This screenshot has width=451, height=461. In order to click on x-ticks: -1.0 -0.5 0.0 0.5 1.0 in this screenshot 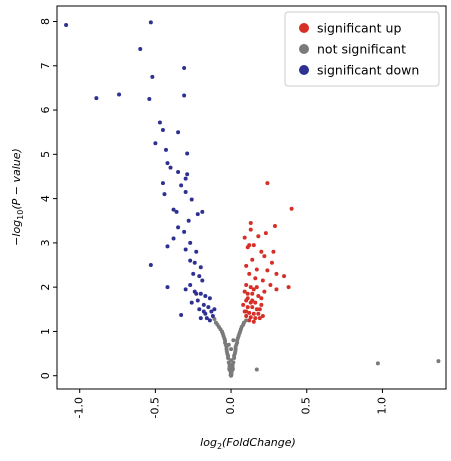, I will do `click(230, 403)`.